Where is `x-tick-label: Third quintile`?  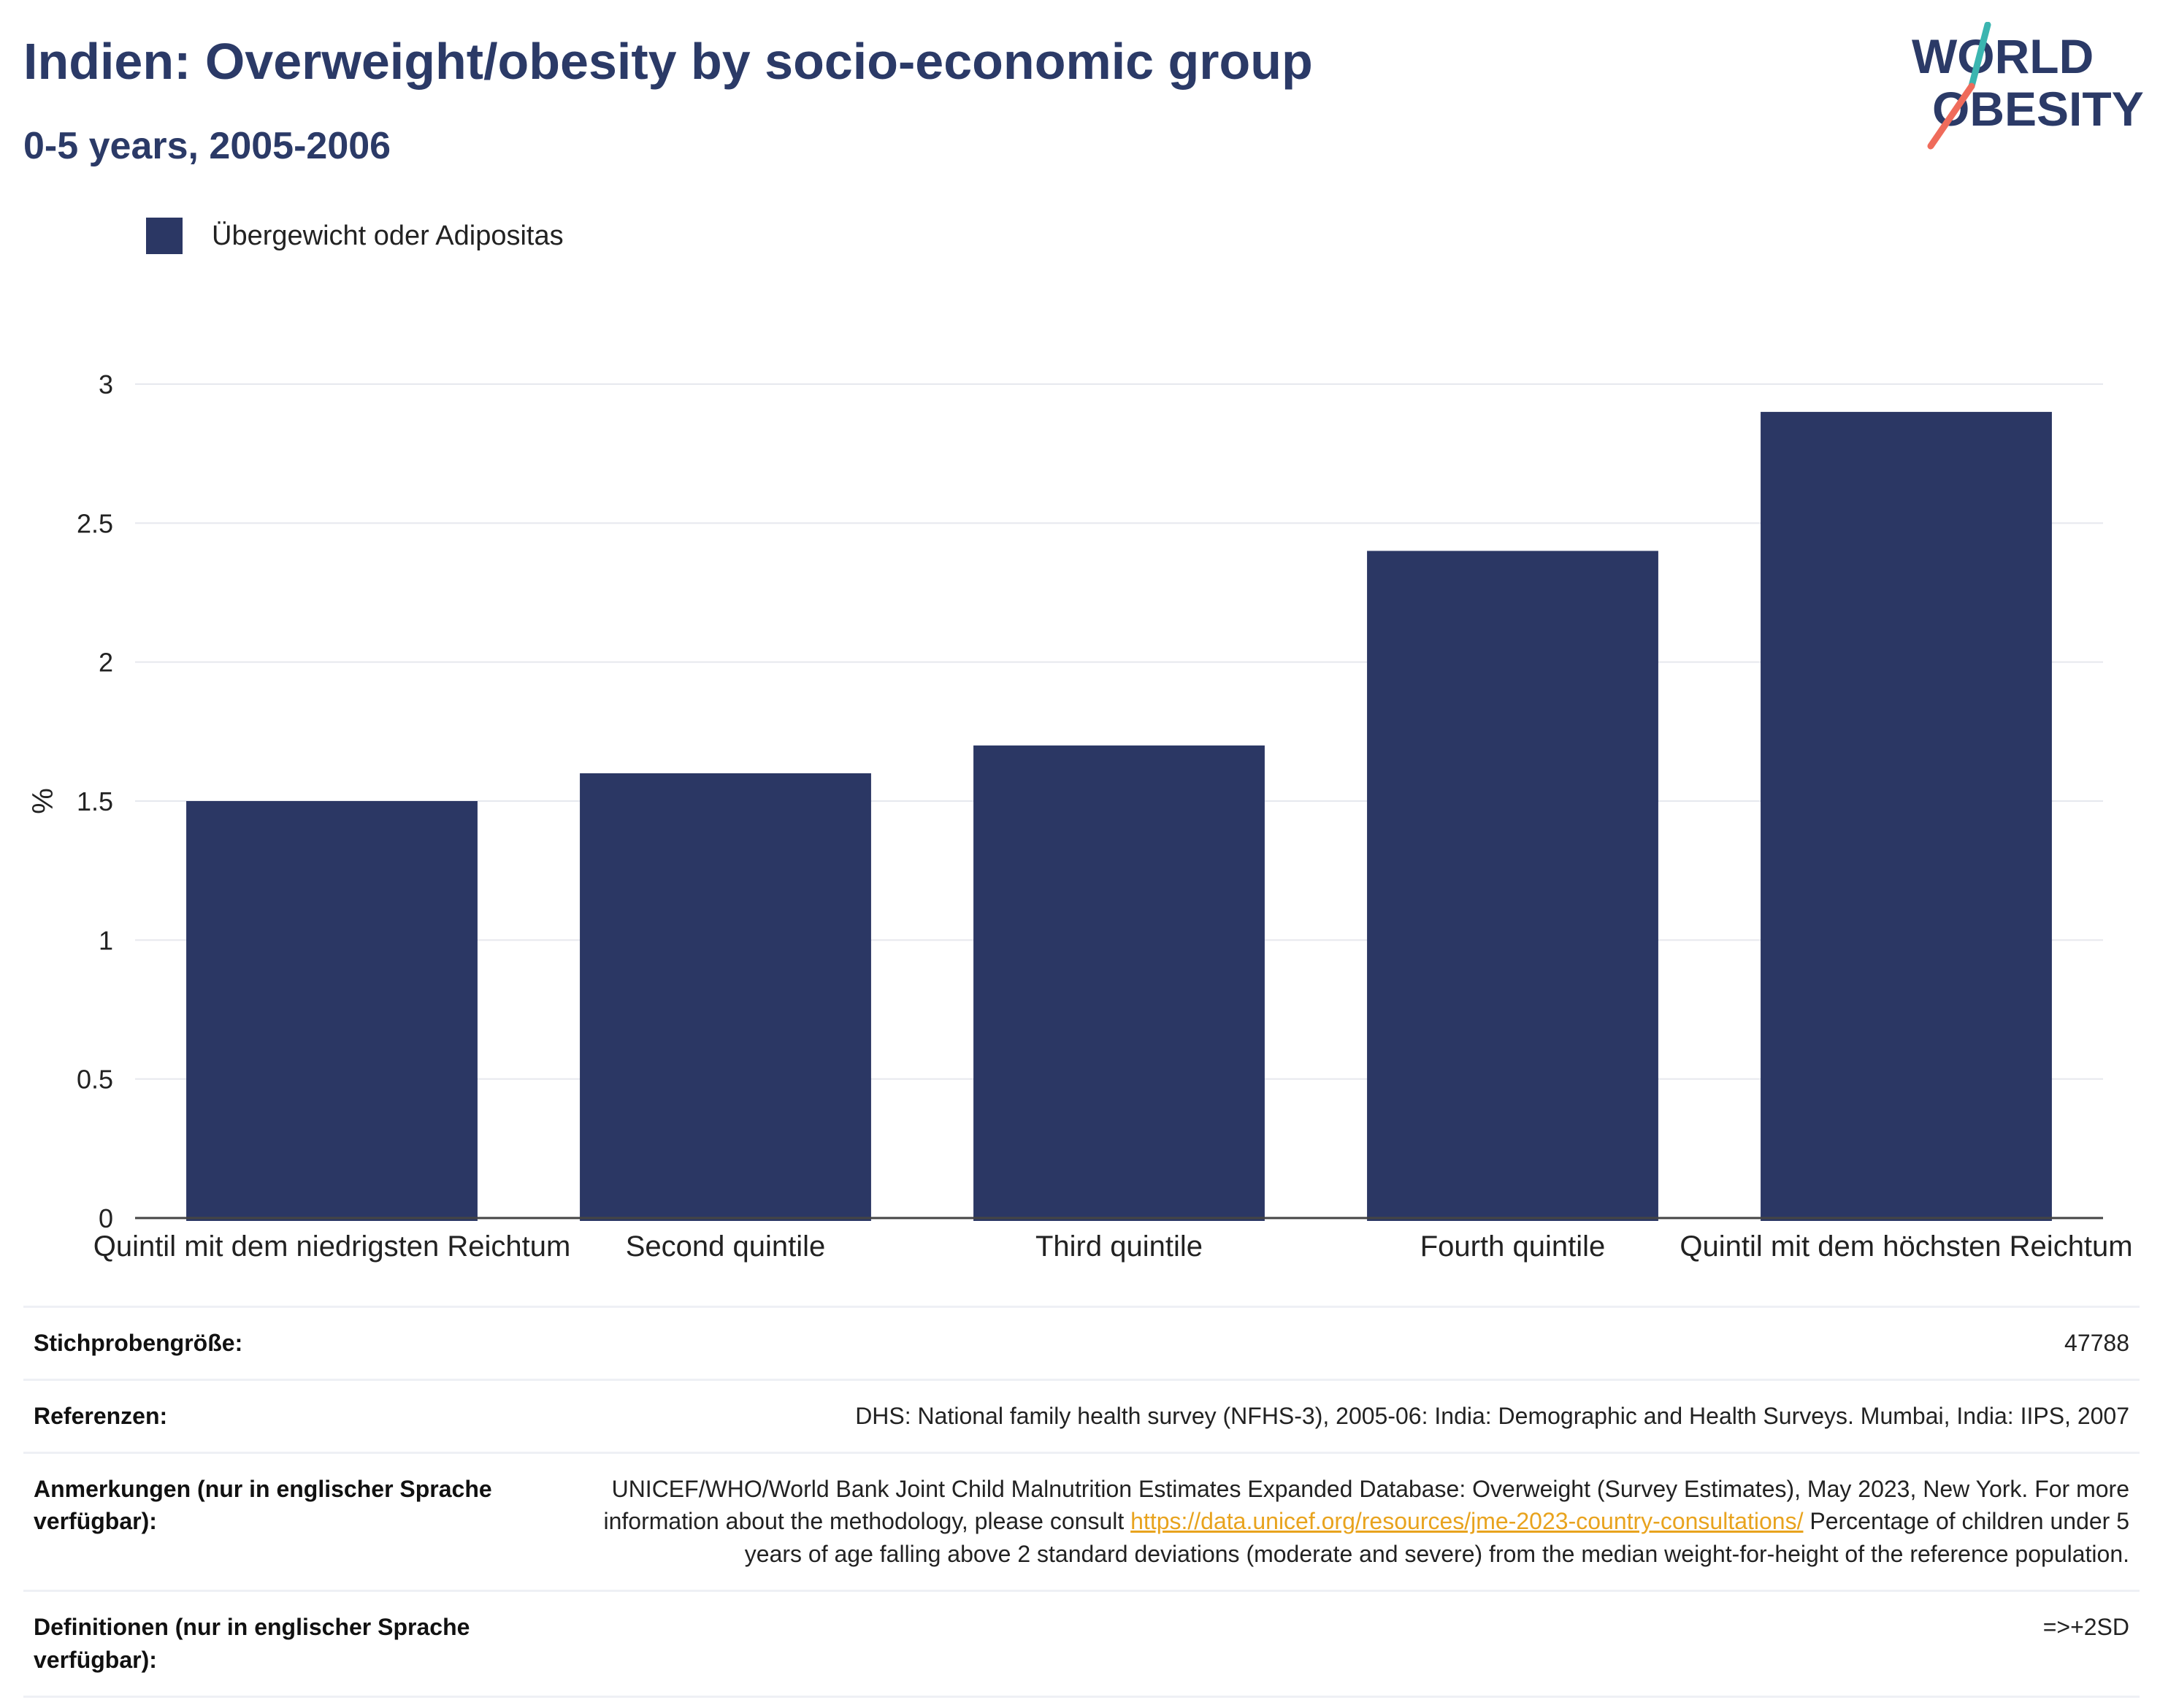 x-tick-label: Third quintile is located at coordinates (1119, 1246).